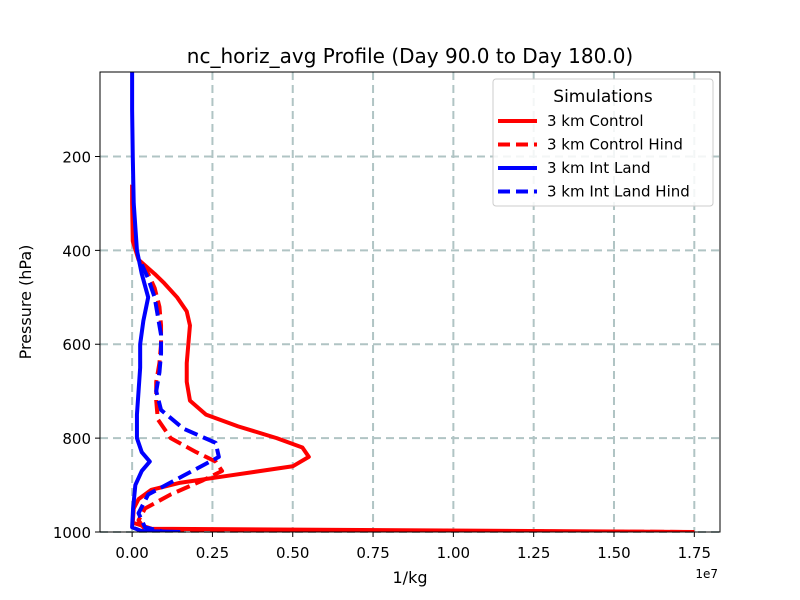 The image size is (800, 600). Describe the element at coordinates (72, 533) in the screenshot. I see `y-tick-label: 1000` at that location.